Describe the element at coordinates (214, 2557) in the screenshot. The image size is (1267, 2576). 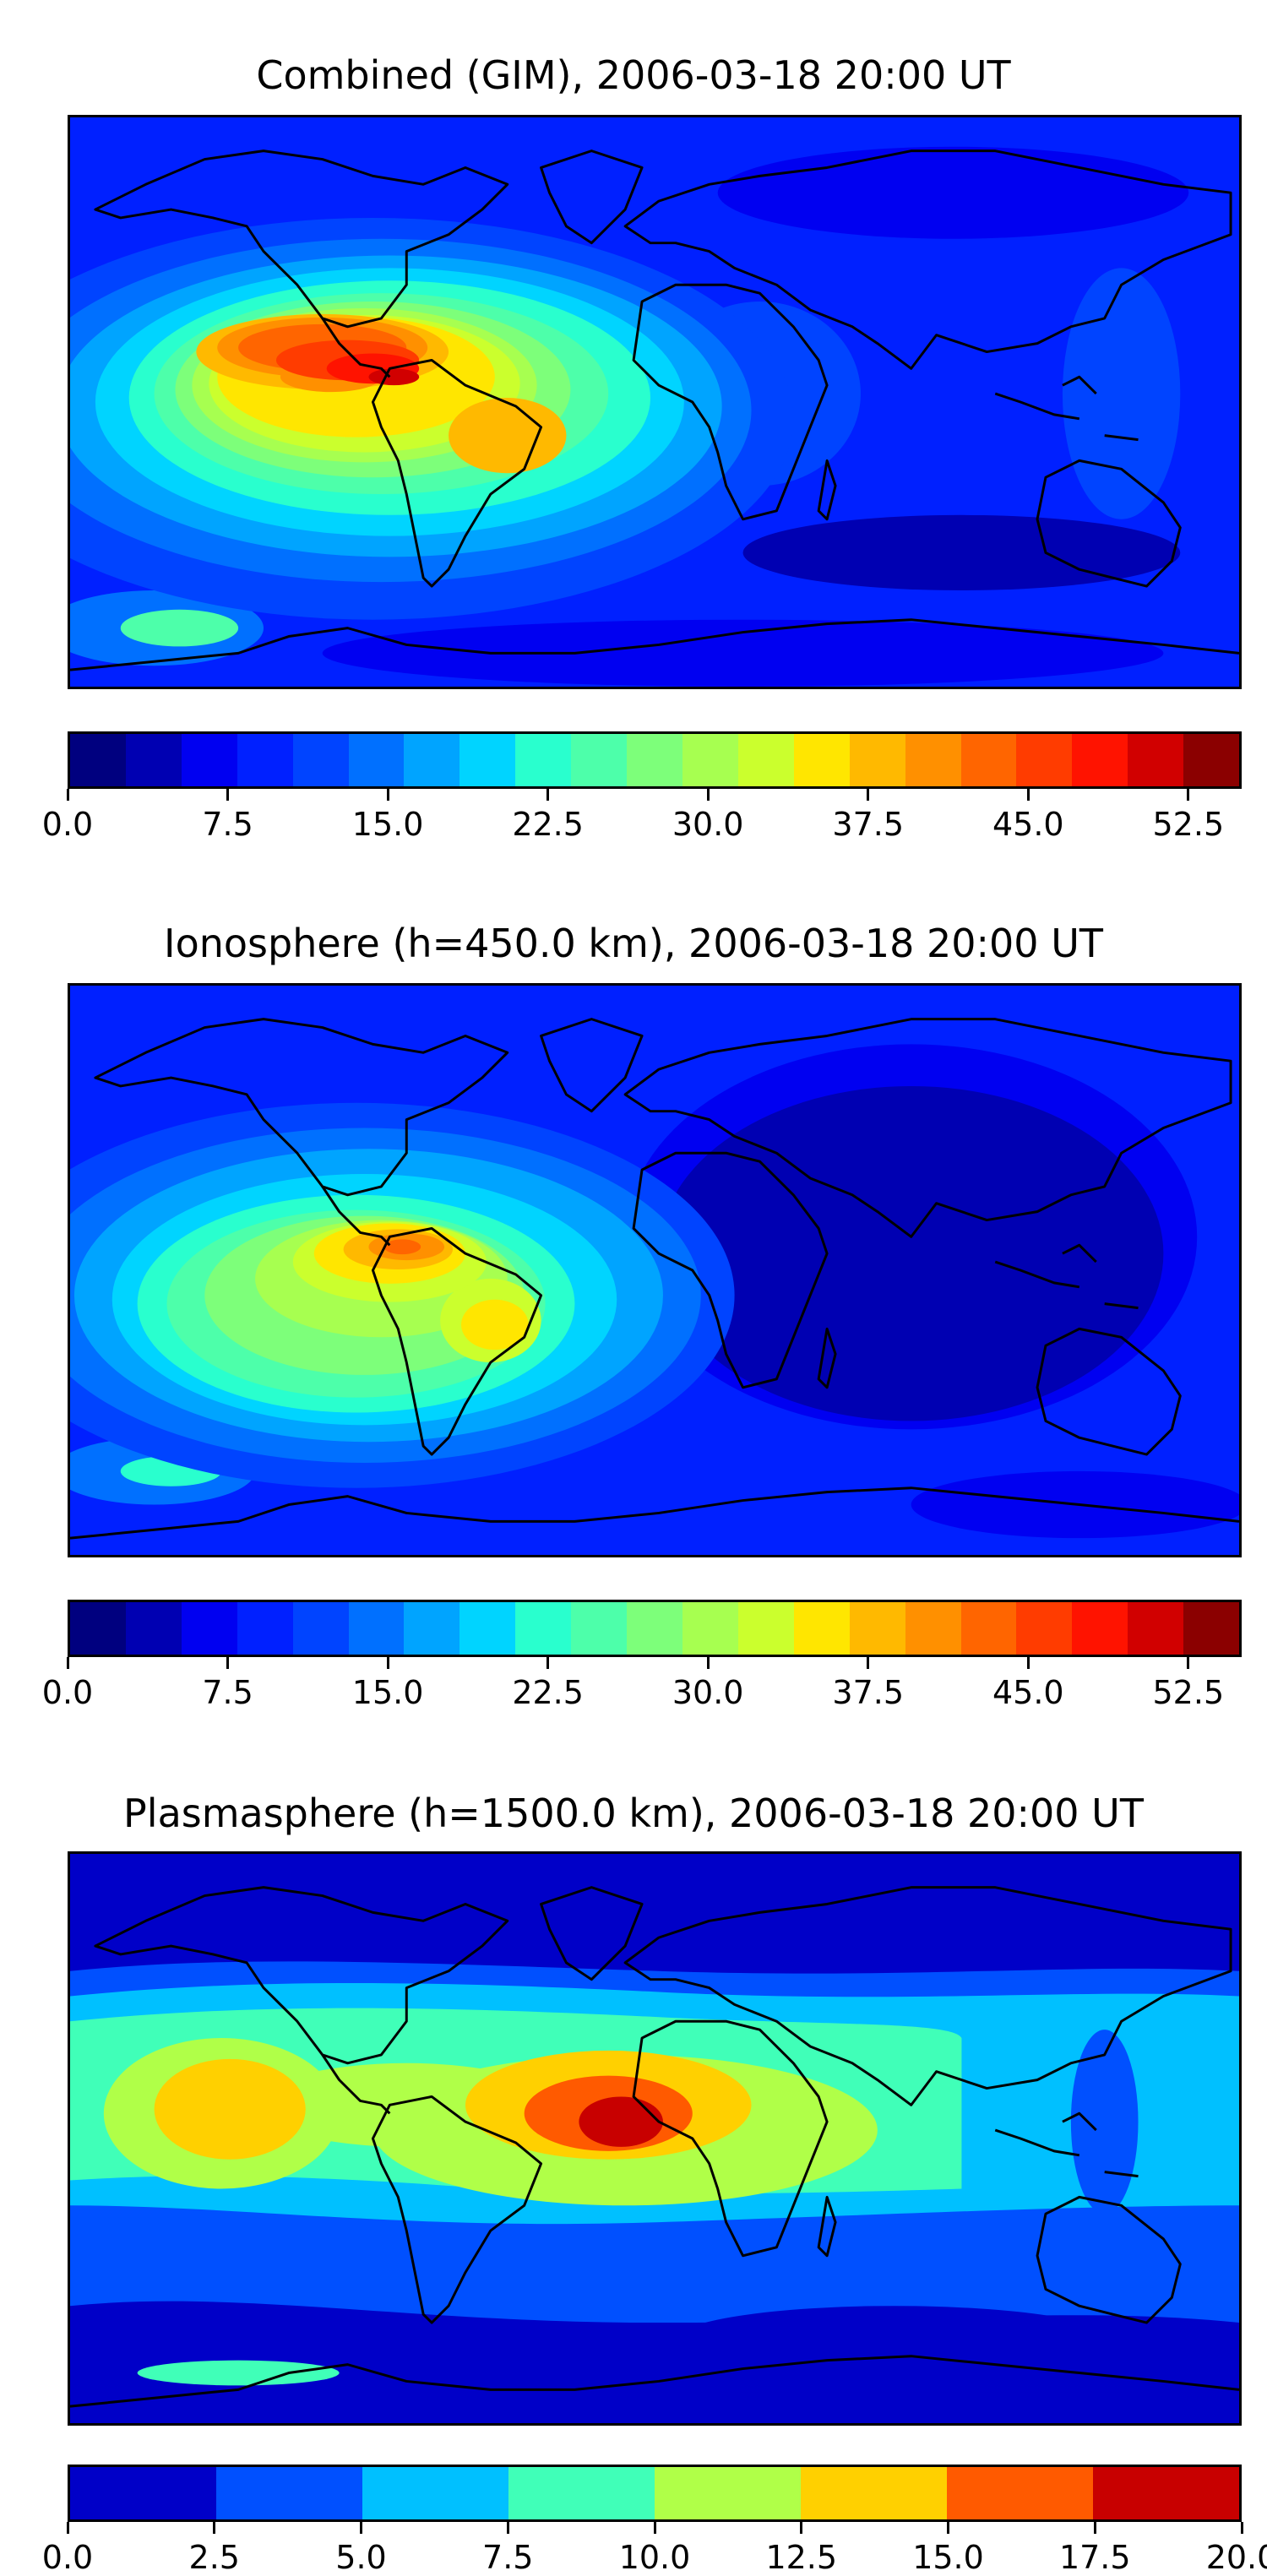
I see `colorbar-tick-label: 2.5` at that location.